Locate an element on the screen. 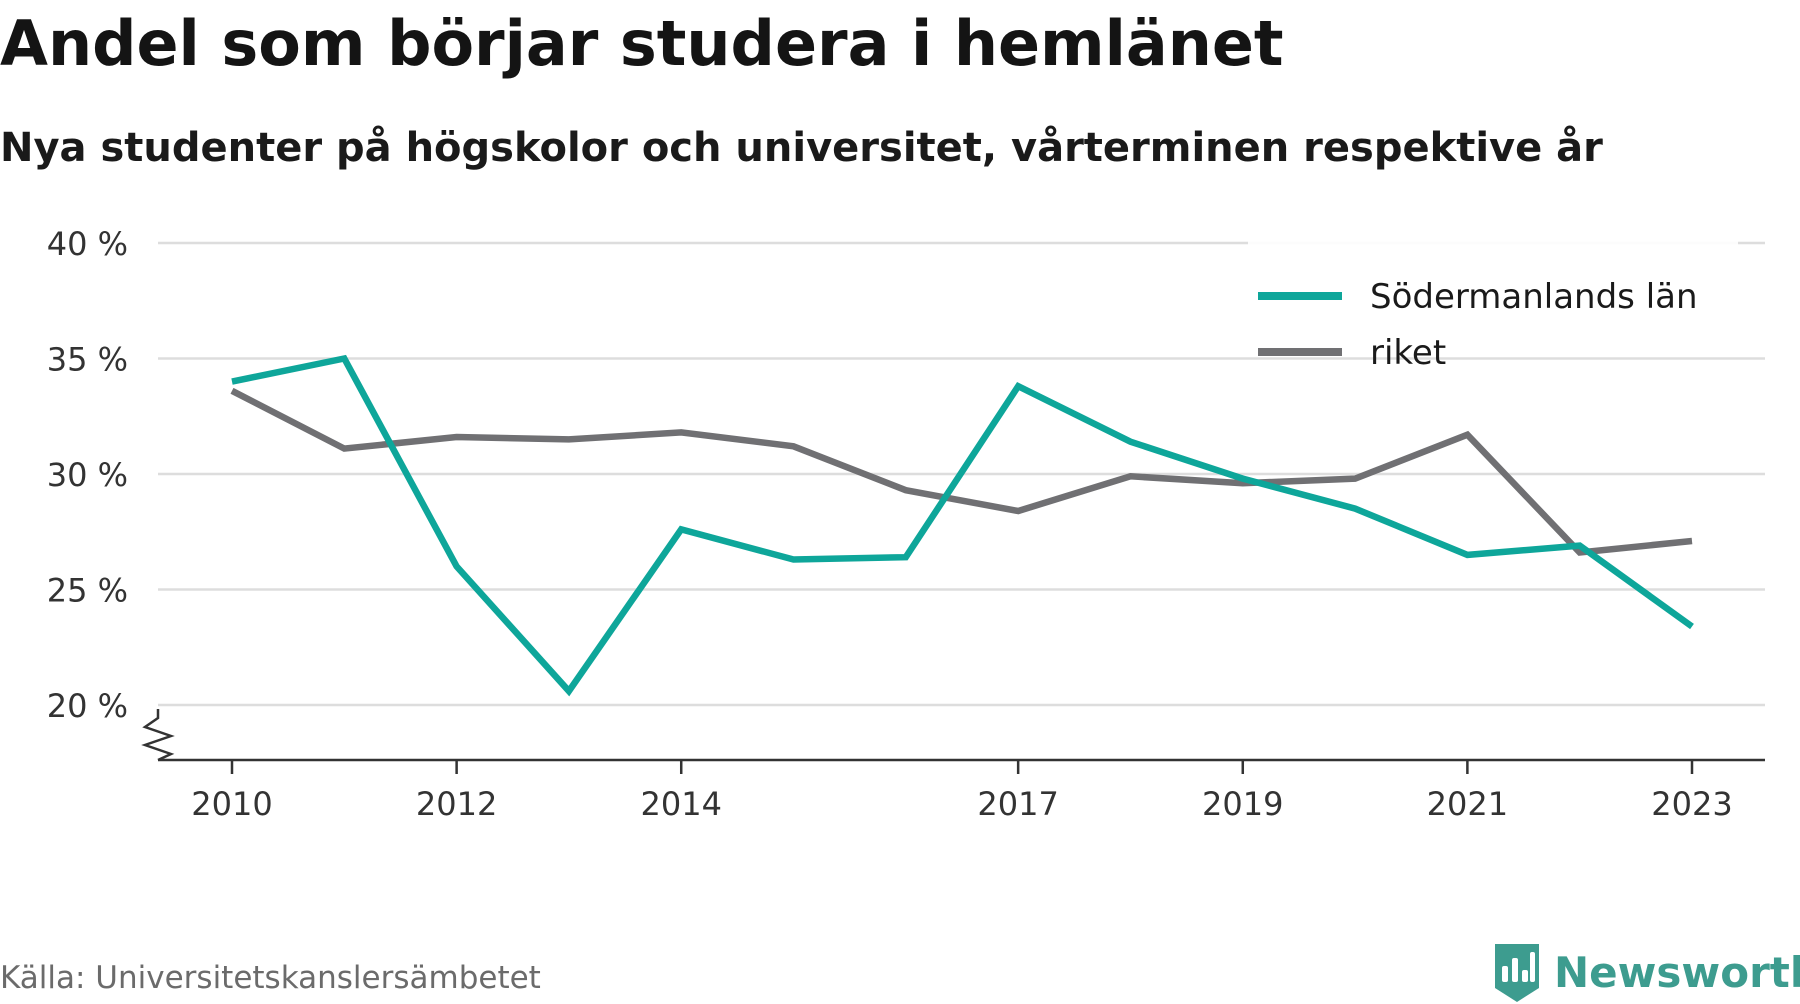 This screenshot has width=1800, height=1004. x-tick-label: 2019 is located at coordinates (1242, 804).